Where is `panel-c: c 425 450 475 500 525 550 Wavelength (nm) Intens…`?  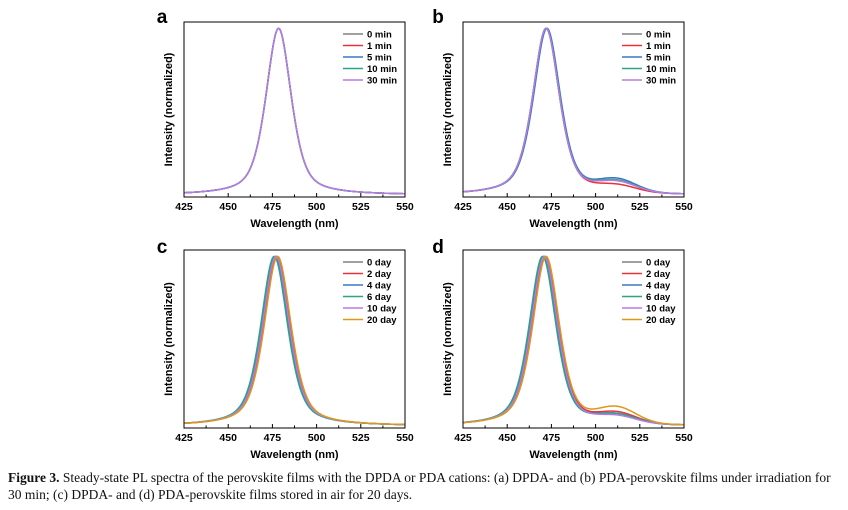 panel-c: c 425 450 475 500 525 550 Wavelength (nm) Intens… is located at coordinates (285, 349).